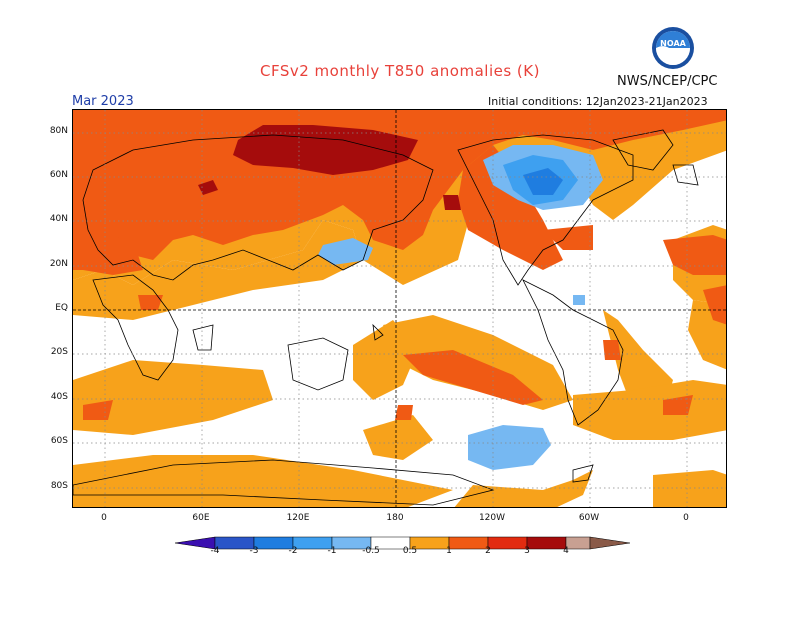 The height and width of the screenshot is (618, 800). I want to click on colorbar-label-neg2: -2, so click(293, 551).